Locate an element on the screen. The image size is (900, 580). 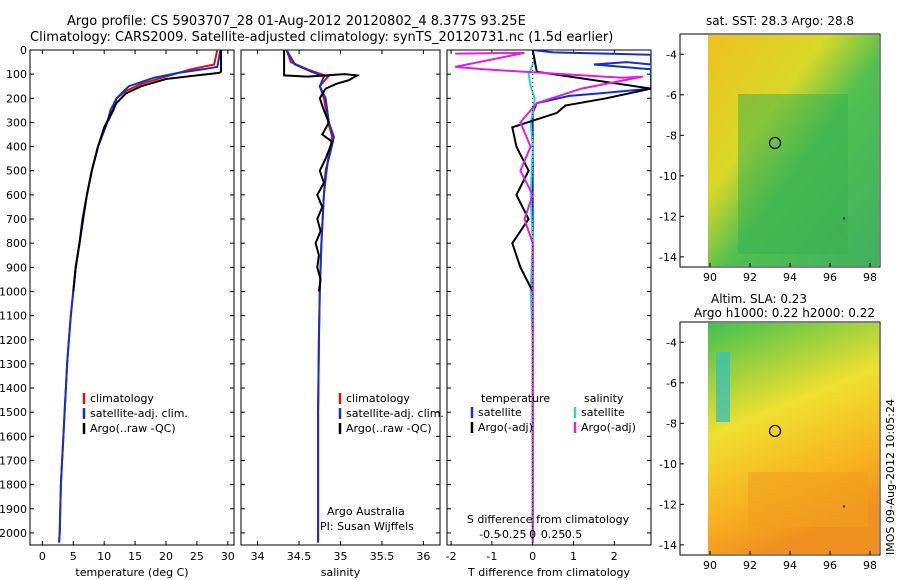
y-tick-label: 1800 is located at coordinates (13, 485).